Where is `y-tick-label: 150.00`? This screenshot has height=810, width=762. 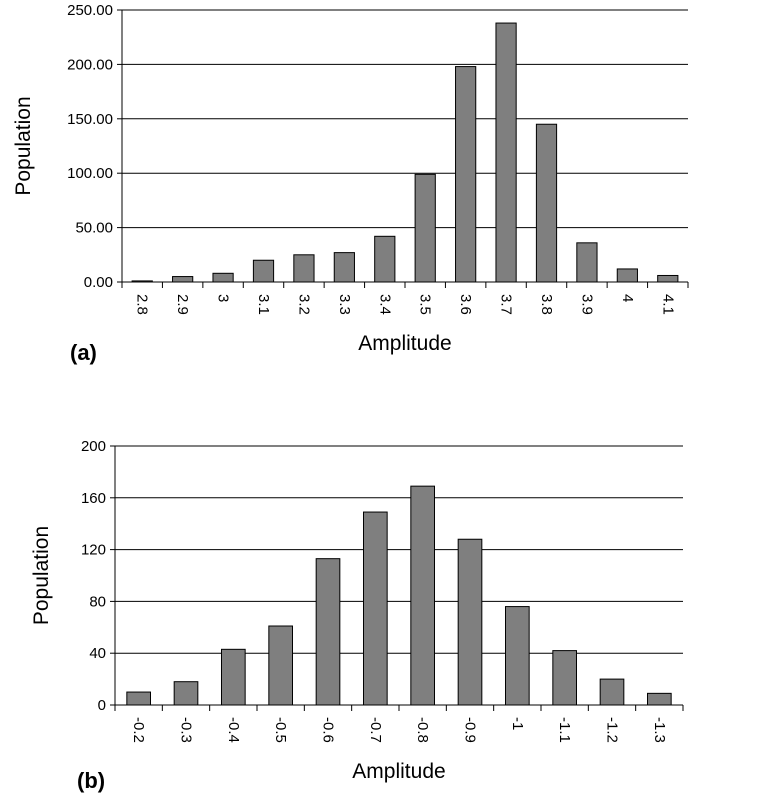
y-tick-label: 150.00 is located at coordinates (90, 119).